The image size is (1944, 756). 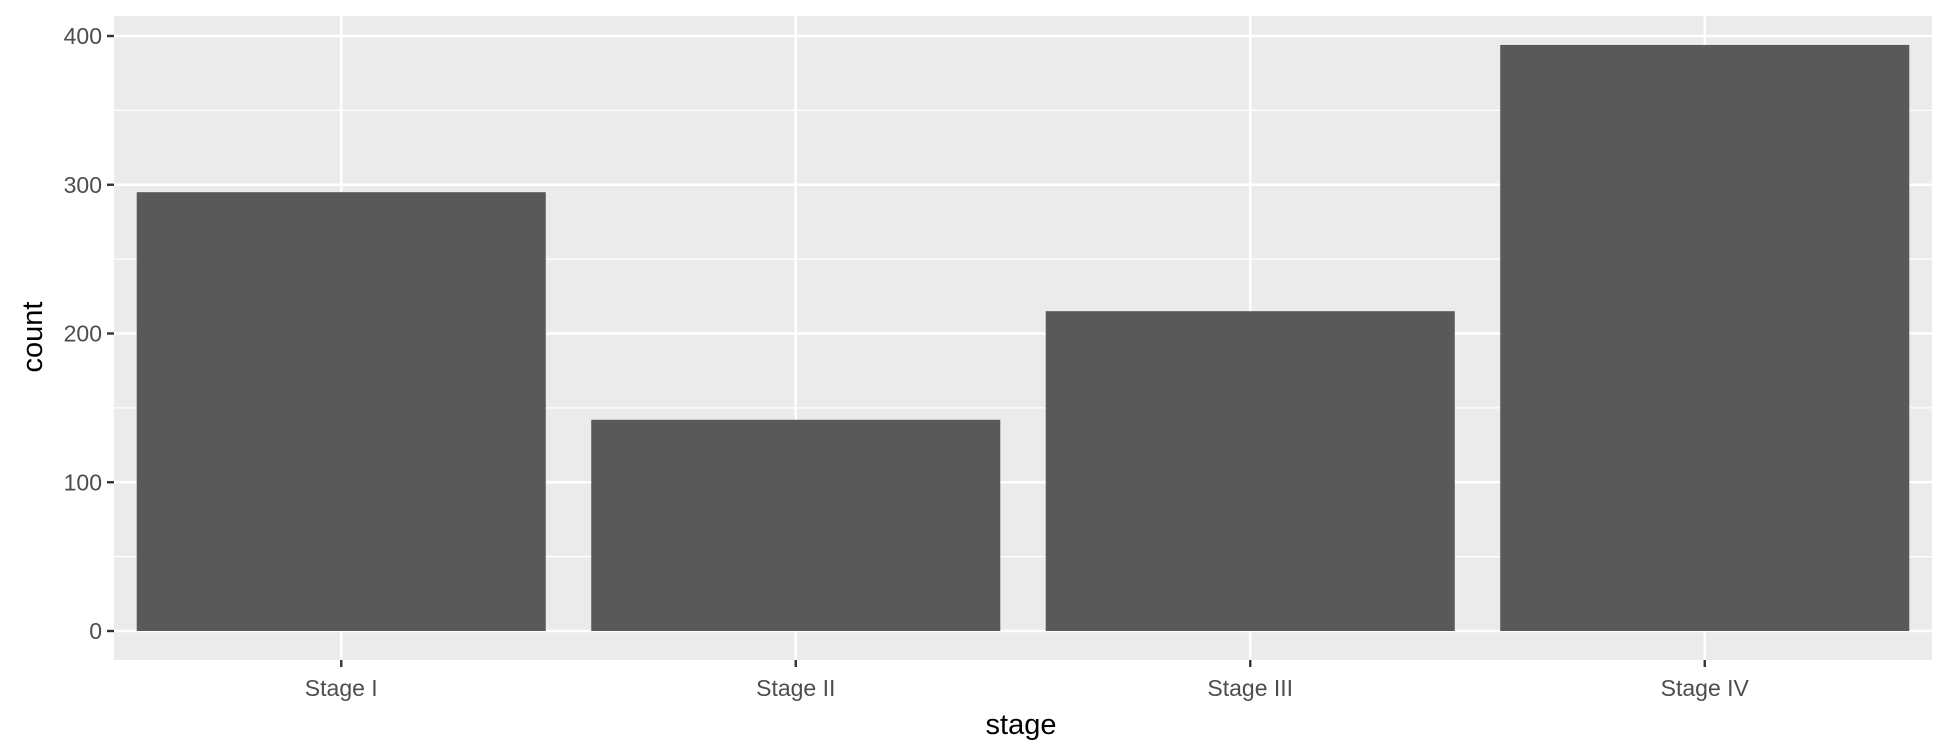 What do you see at coordinates (341, 688) in the screenshot?
I see `x-tick-label: Stage I` at bounding box center [341, 688].